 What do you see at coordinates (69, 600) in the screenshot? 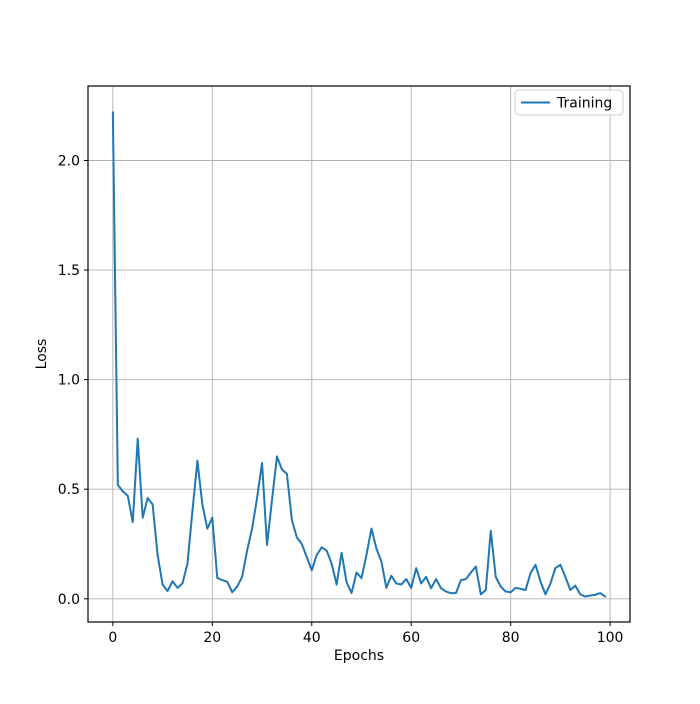
I see `y-tick-label: 0.0` at bounding box center [69, 600].